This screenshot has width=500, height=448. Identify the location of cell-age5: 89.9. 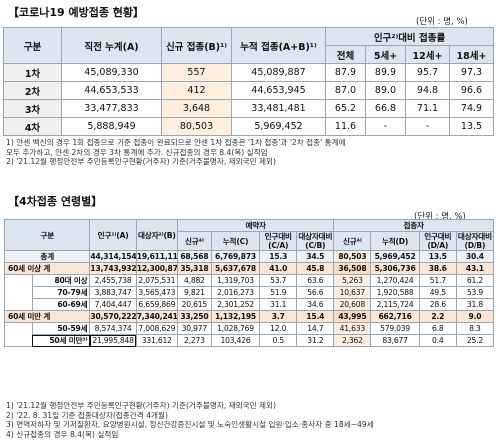
(385, 72).